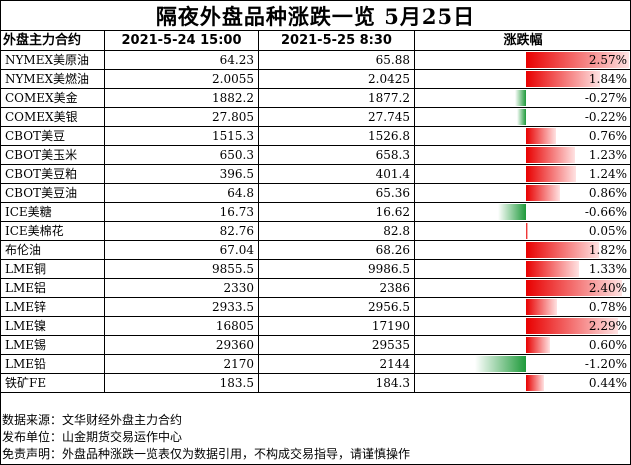  Describe the element at coordinates (52, 193) in the screenshot. I see `contract-name: CBOT美豆油` at that location.